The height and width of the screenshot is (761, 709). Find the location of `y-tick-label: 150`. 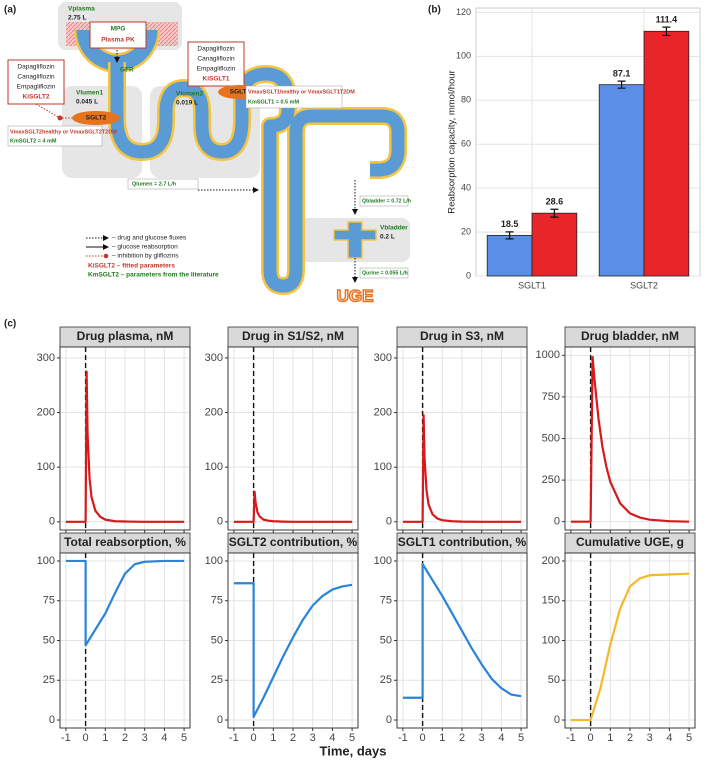

y-tick-label: 150 is located at coordinates (551, 601).